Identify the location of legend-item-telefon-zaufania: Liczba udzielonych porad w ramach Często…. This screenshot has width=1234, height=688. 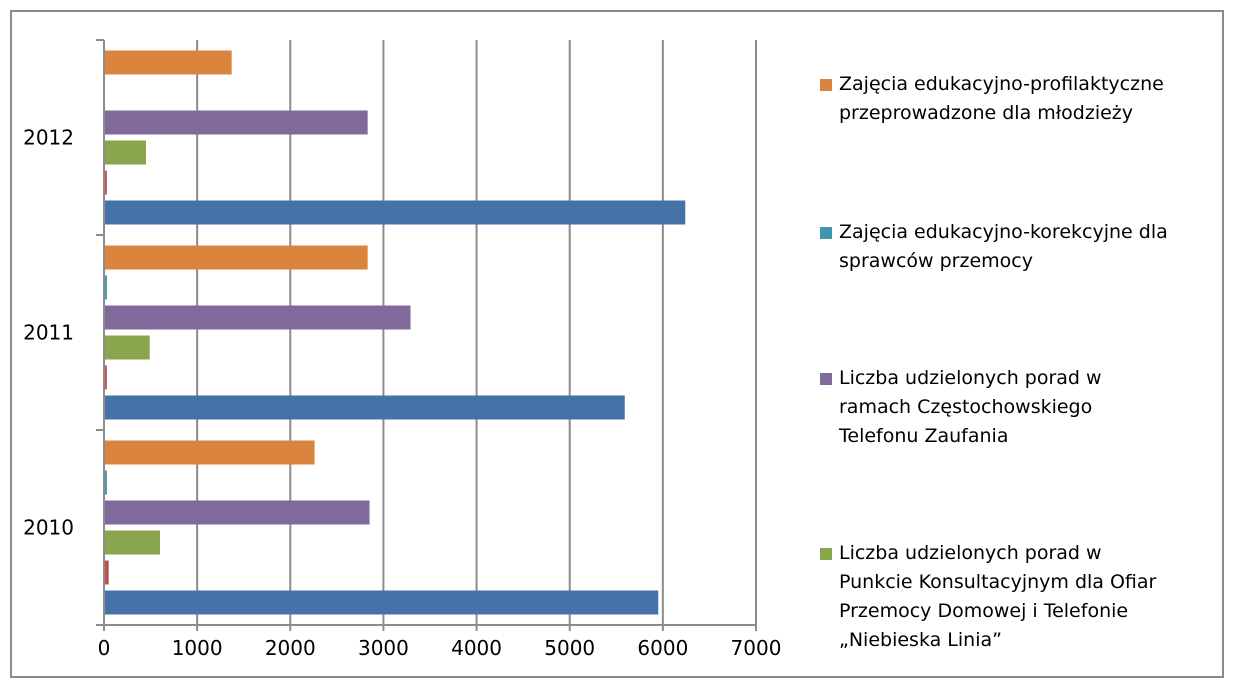
(1020, 407).